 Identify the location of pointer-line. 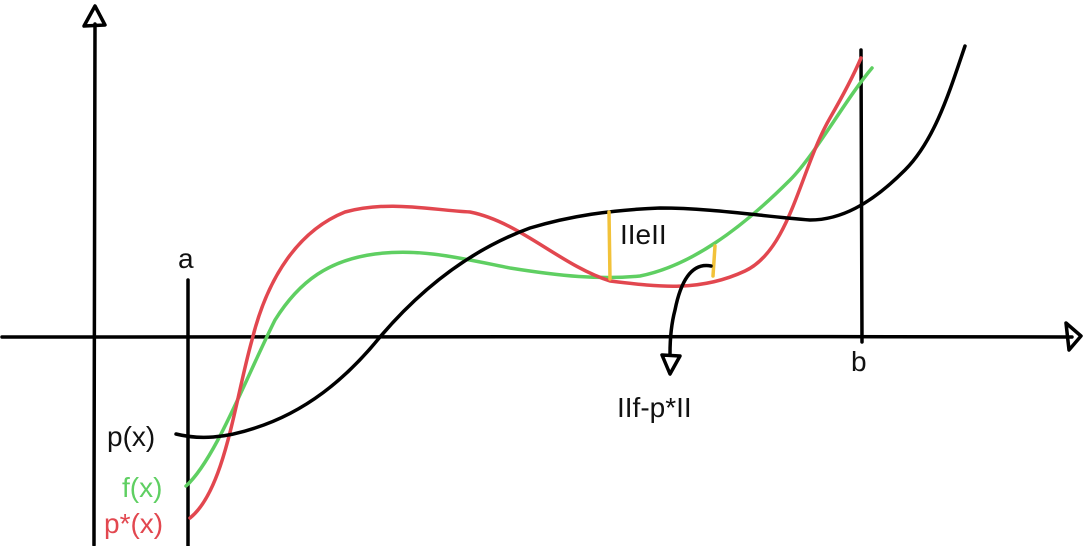
(690, 309).